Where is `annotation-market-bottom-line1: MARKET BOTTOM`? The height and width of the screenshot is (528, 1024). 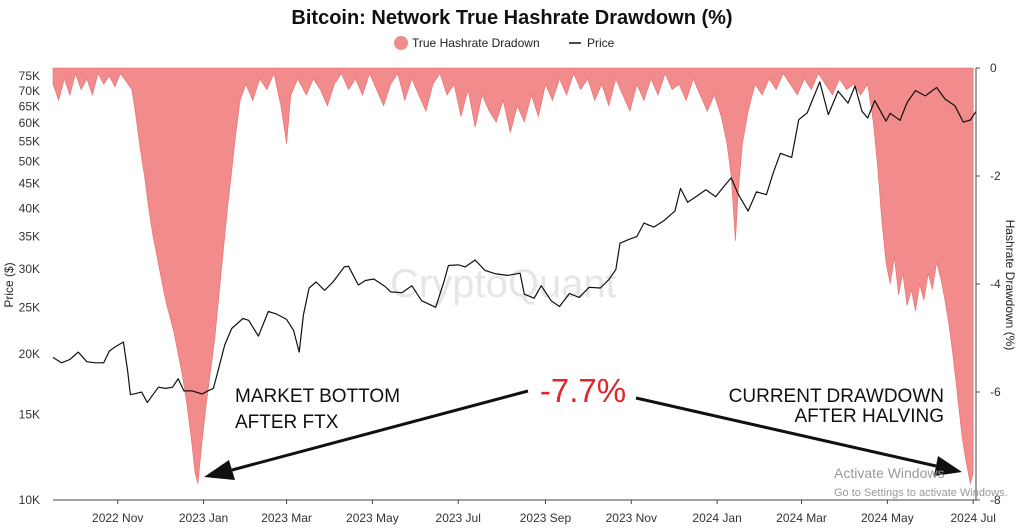
annotation-market-bottom-line1: MARKET BOTTOM is located at coordinates (317, 396).